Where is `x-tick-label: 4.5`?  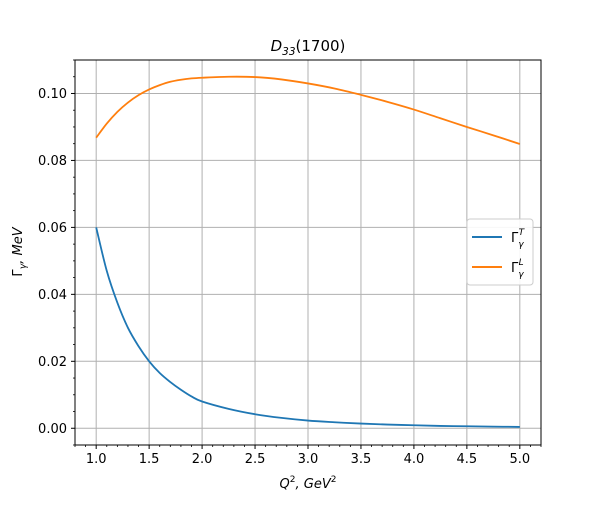
x-tick-label: 4.5 is located at coordinates (467, 459).